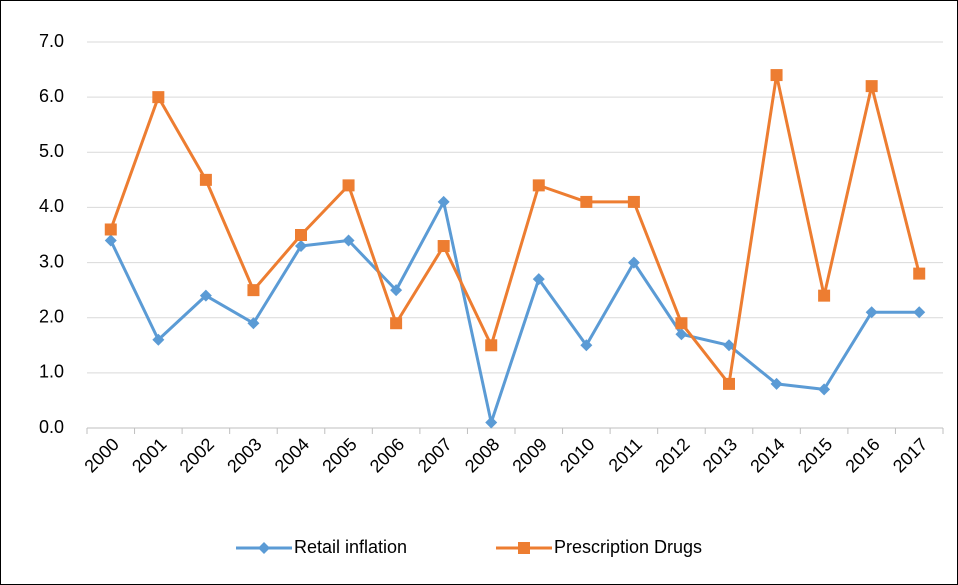 The height and width of the screenshot is (585, 958). I want to click on y-tick-label: 1.0, so click(51, 372).